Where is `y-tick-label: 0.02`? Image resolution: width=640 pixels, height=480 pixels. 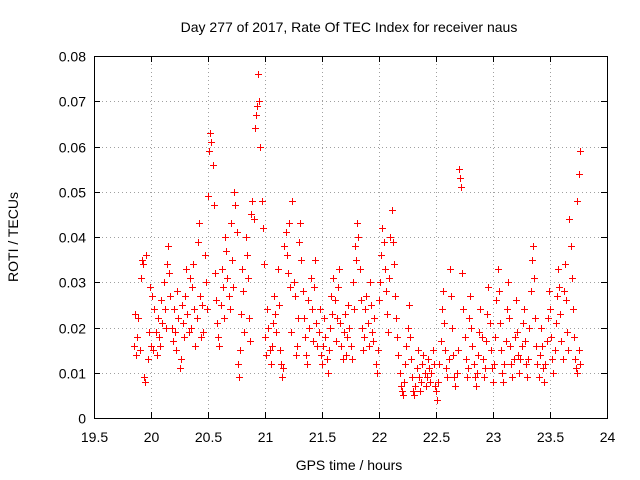
y-tick-label: 0.02 is located at coordinates (72, 329).